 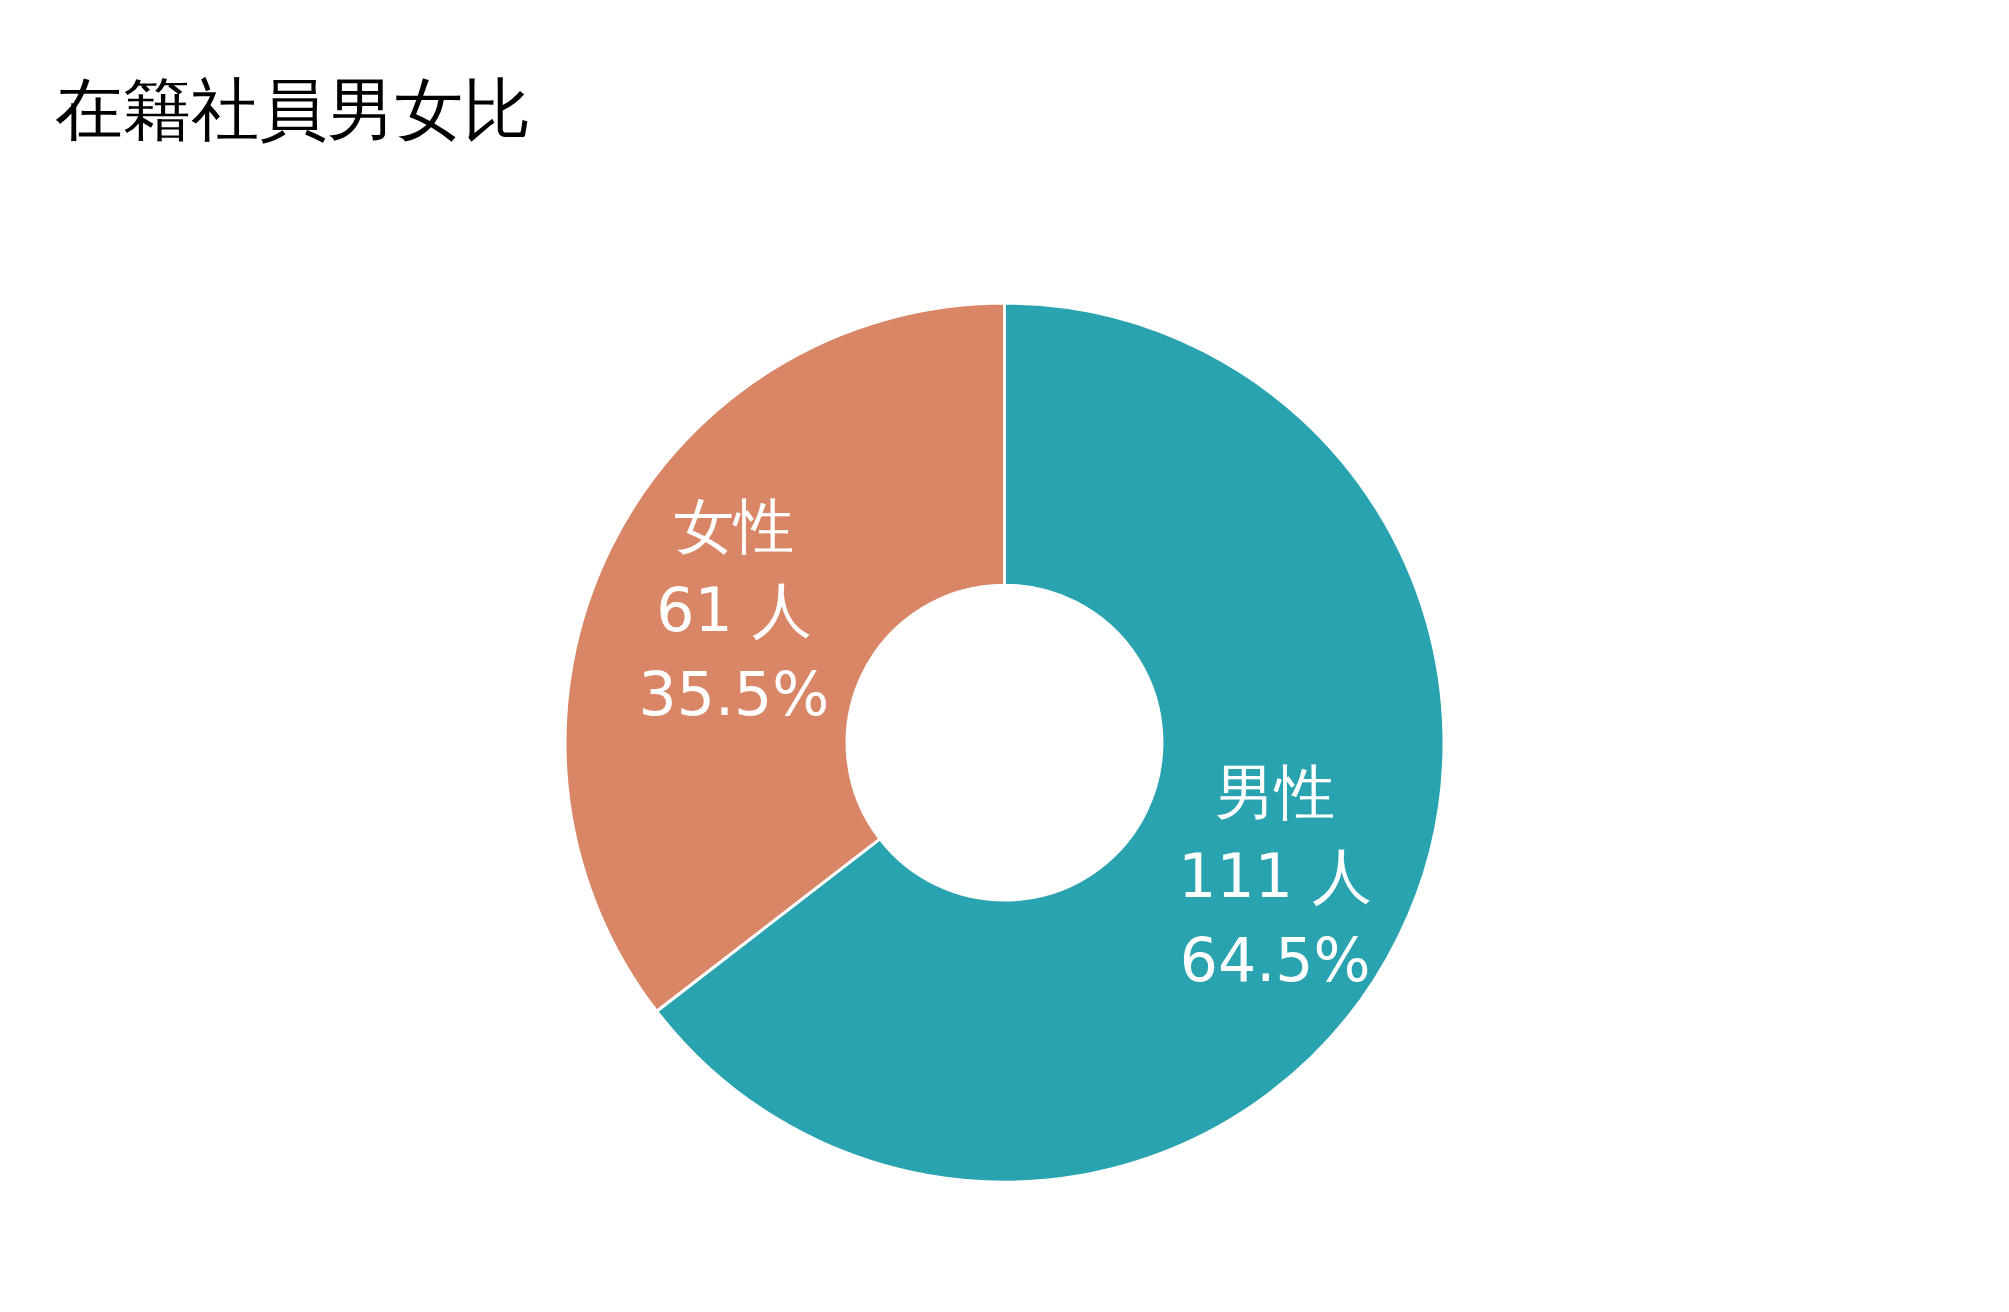 What do you see at coordinates (733, 525) in the screenshot?
I see `slice-label: 女性` at bounding box center [733, 525].